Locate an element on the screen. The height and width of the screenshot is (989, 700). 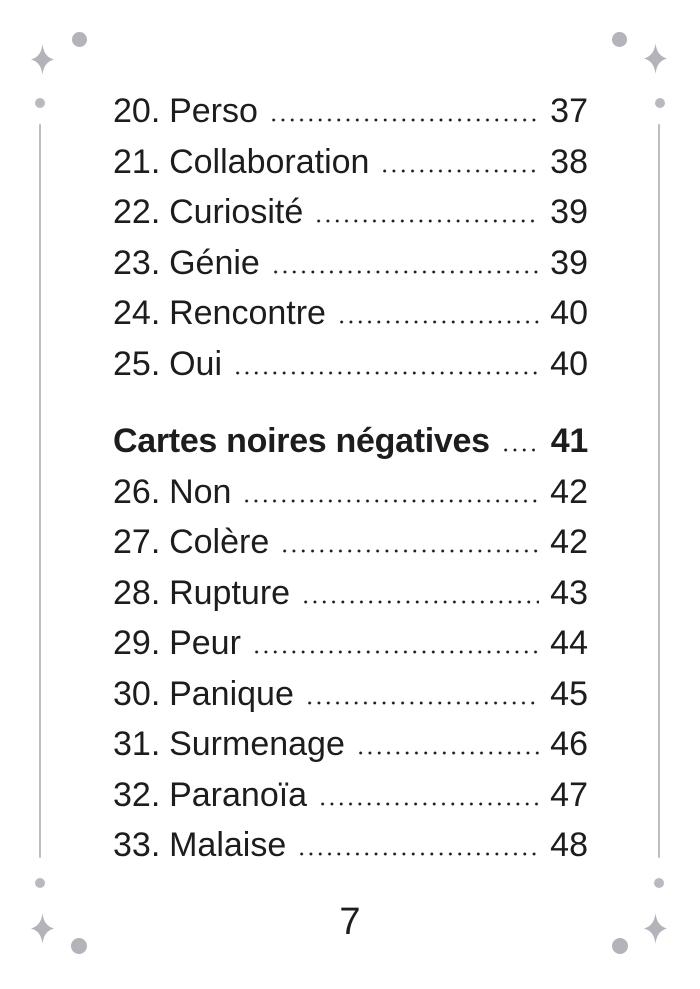
entry-number: 23. is located at coordinates (137, 262).